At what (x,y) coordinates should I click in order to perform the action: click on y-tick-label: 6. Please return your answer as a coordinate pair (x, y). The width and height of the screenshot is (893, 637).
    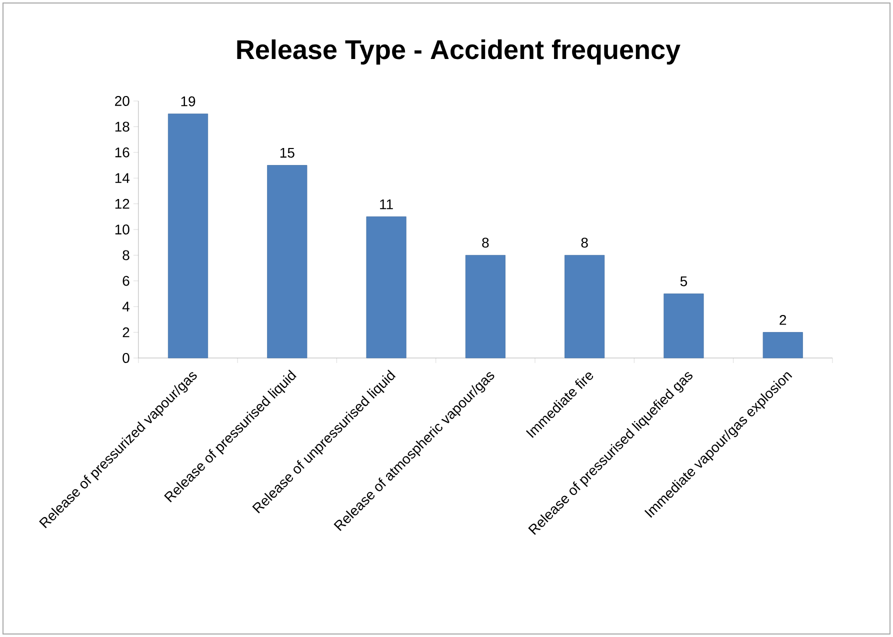
    Looking at the image, I should click on (126, 281).